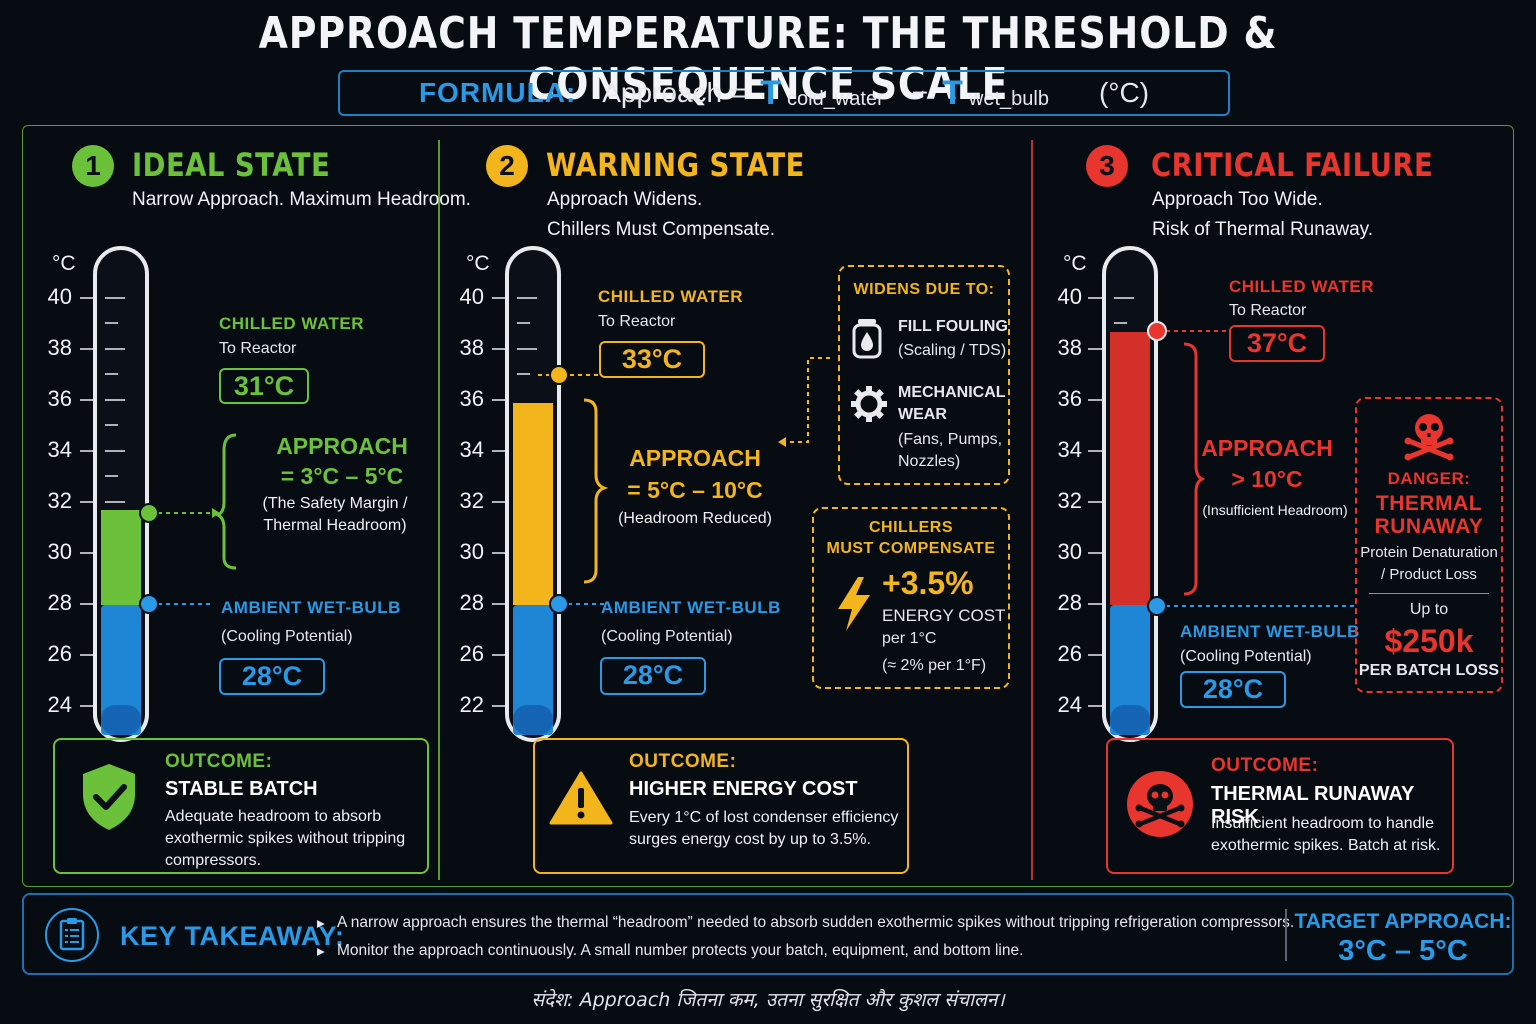 This screenshot has width=1536, height=1024. I want to click on panel-2-approach-value: = 5°C – 10°C, so click(695, 490).